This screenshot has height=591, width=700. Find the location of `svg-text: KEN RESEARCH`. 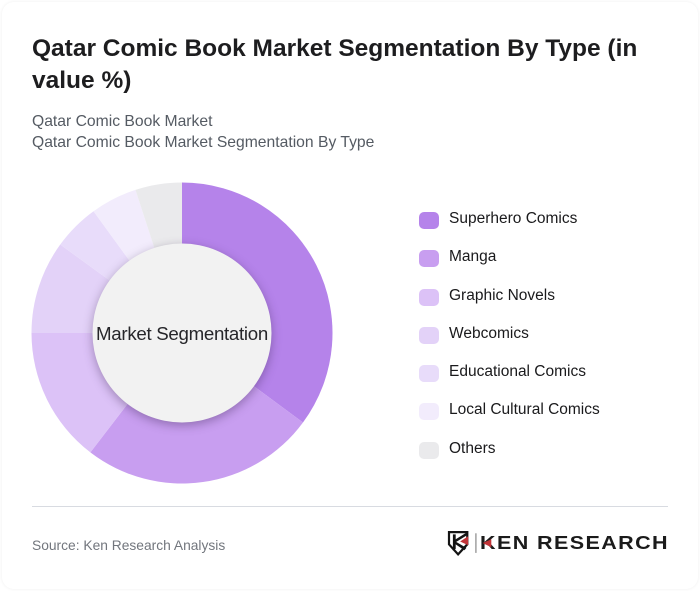

svg-text: KEN RESEARCH is located at coordinates (574, 542).